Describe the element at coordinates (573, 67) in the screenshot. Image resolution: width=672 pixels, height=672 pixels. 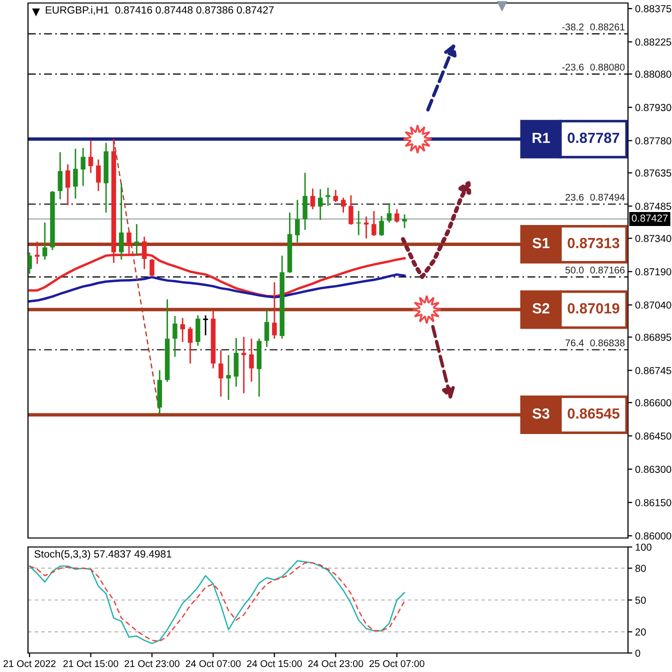
I see `annotation: -23.6` at that location.